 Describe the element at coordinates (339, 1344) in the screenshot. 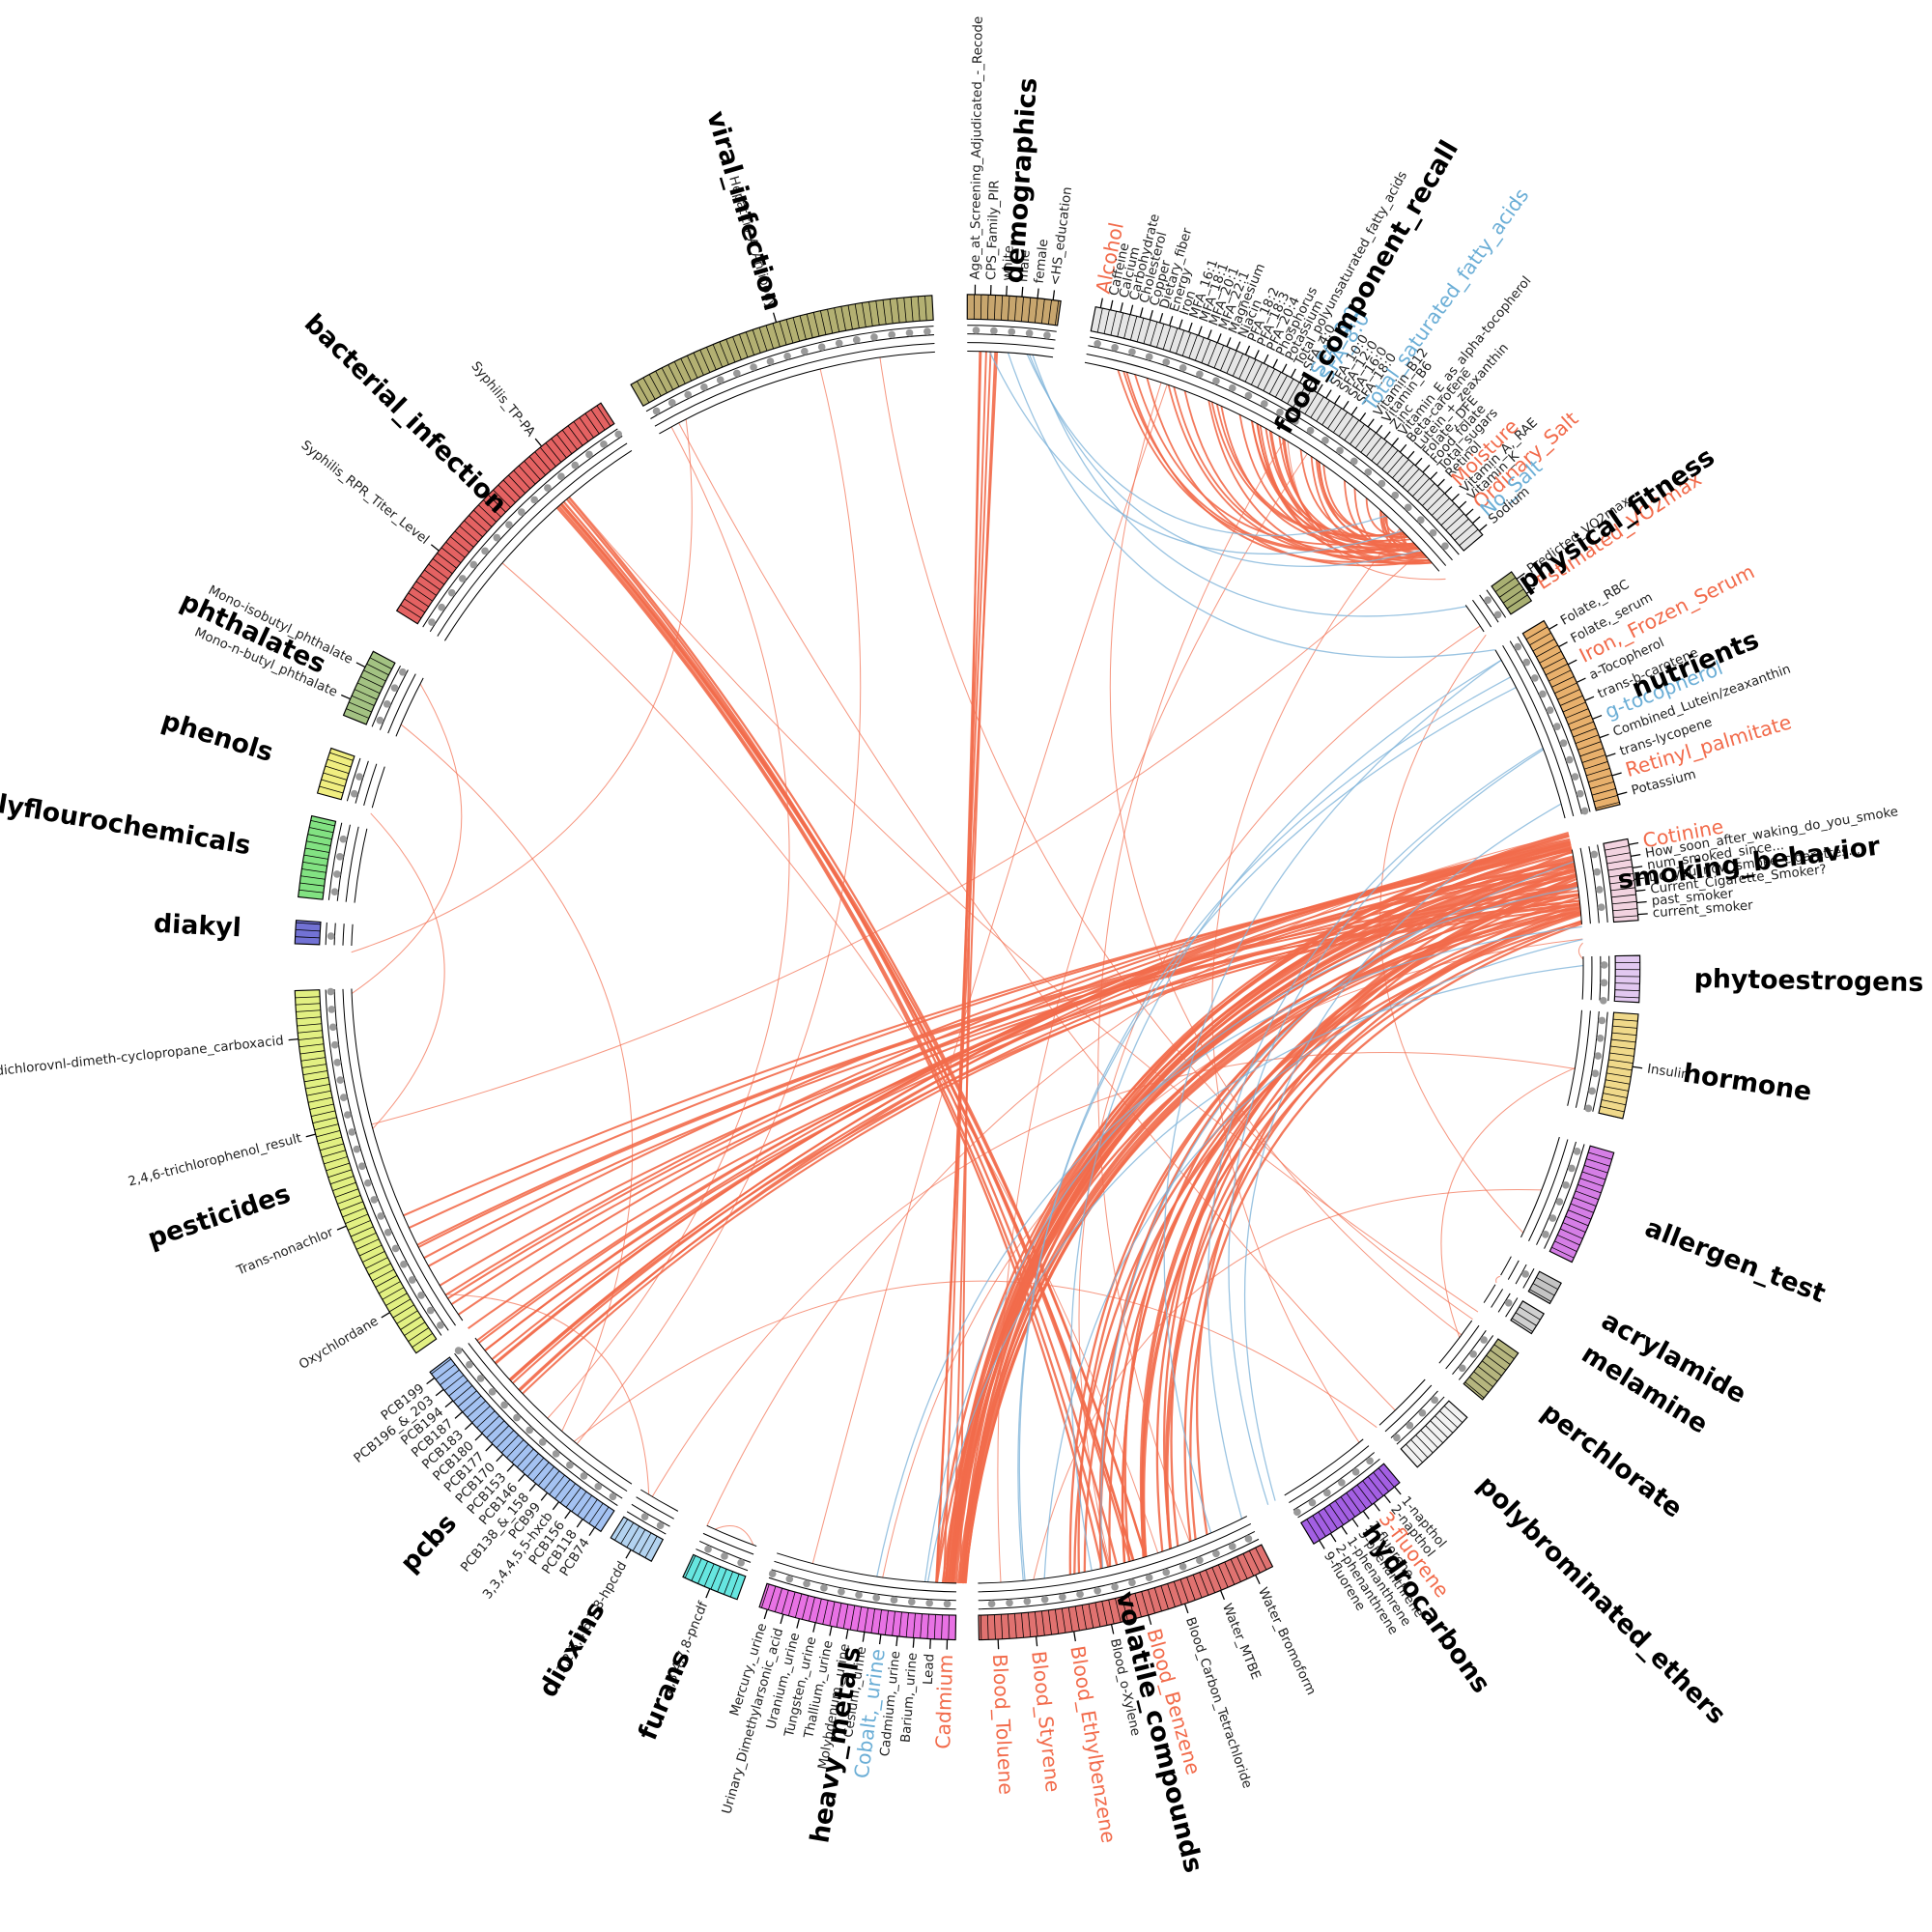

I see `variable-label: Oxychlordane` at that location.